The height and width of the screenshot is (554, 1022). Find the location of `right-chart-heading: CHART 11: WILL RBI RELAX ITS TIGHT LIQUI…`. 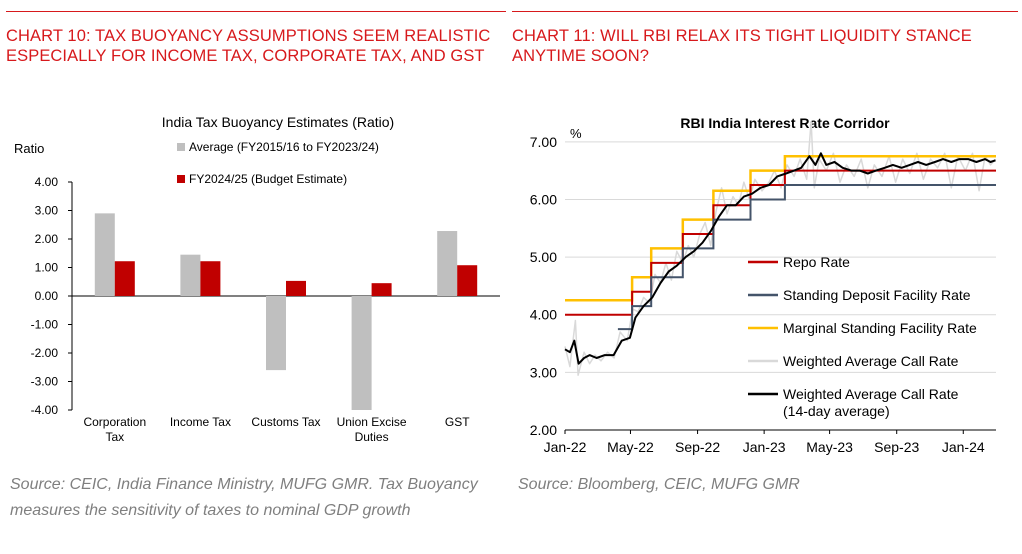

right-chart-heading: CHART 11: WILL RBI RELAX ITS TIGHT LIQUI… is located at coordinates (742, 46).